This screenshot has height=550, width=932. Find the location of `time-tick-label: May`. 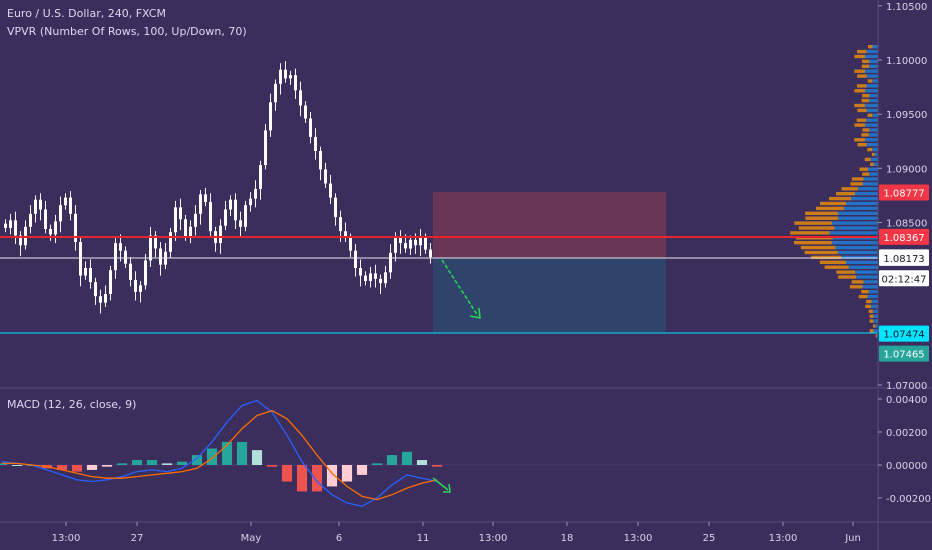

time-tick-label: May is located at coordinates (251, 538).